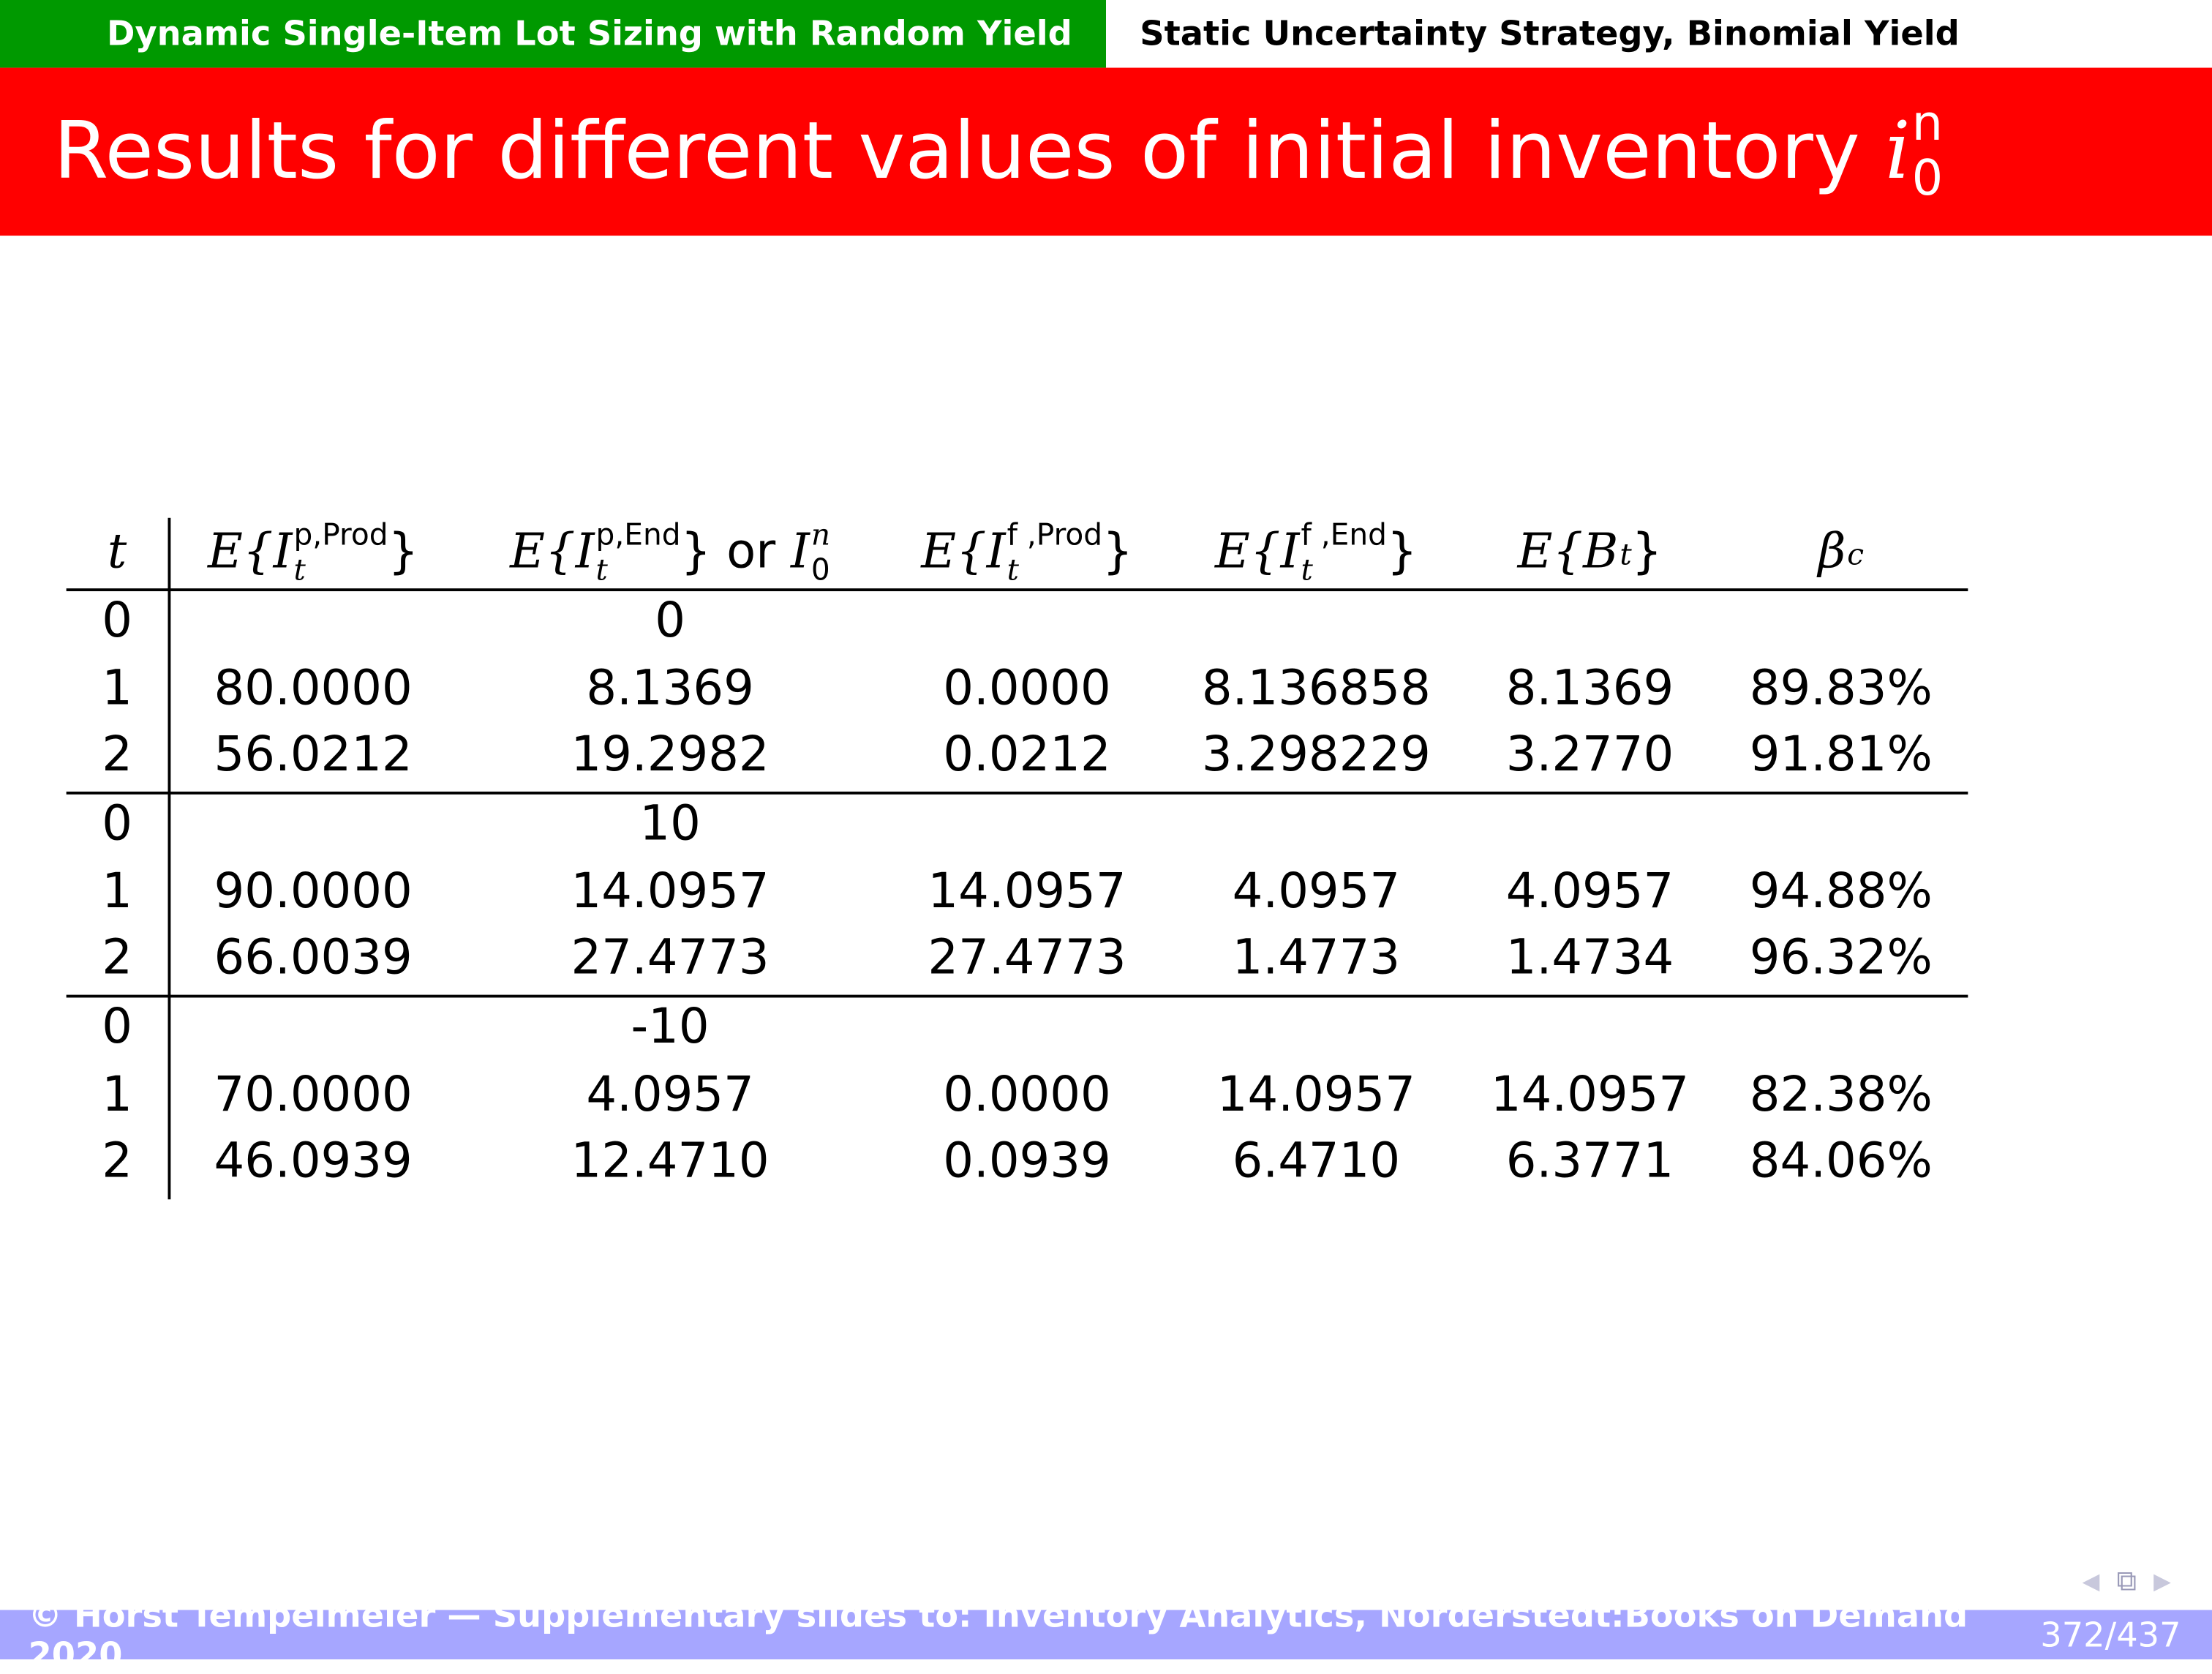  I want to click on header-label: t, so click(117, 551).